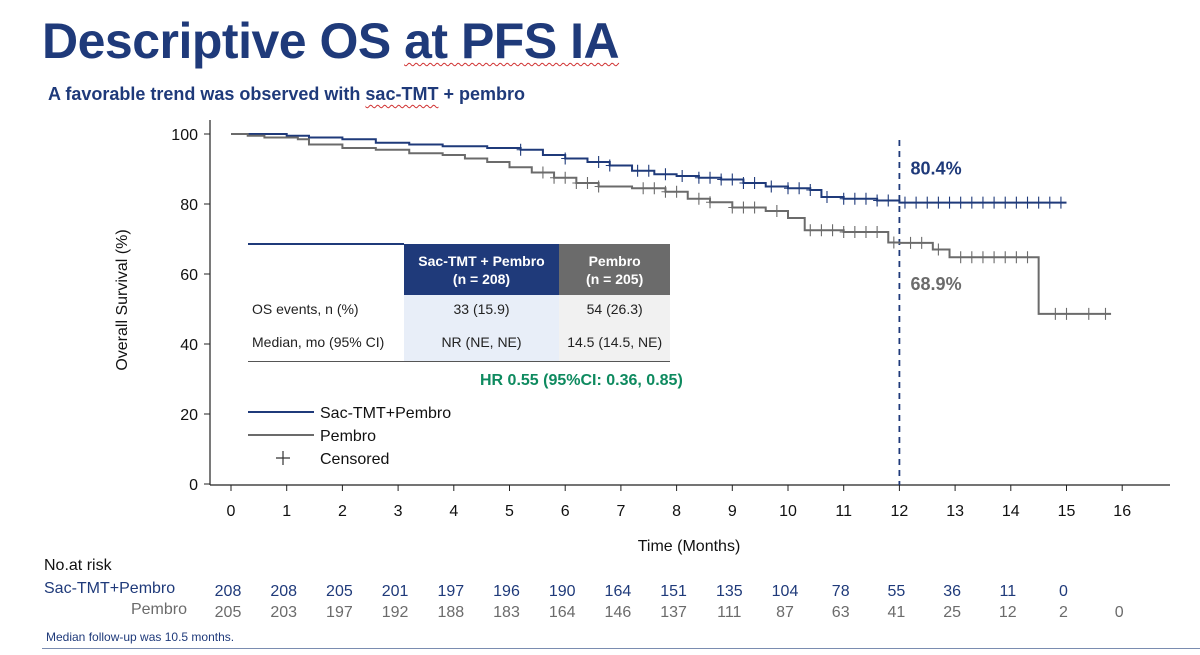  What do you see at coordinates (841, 591) in the screenshot?
I see `risk-value: 78` at bounding box center [841, 591].